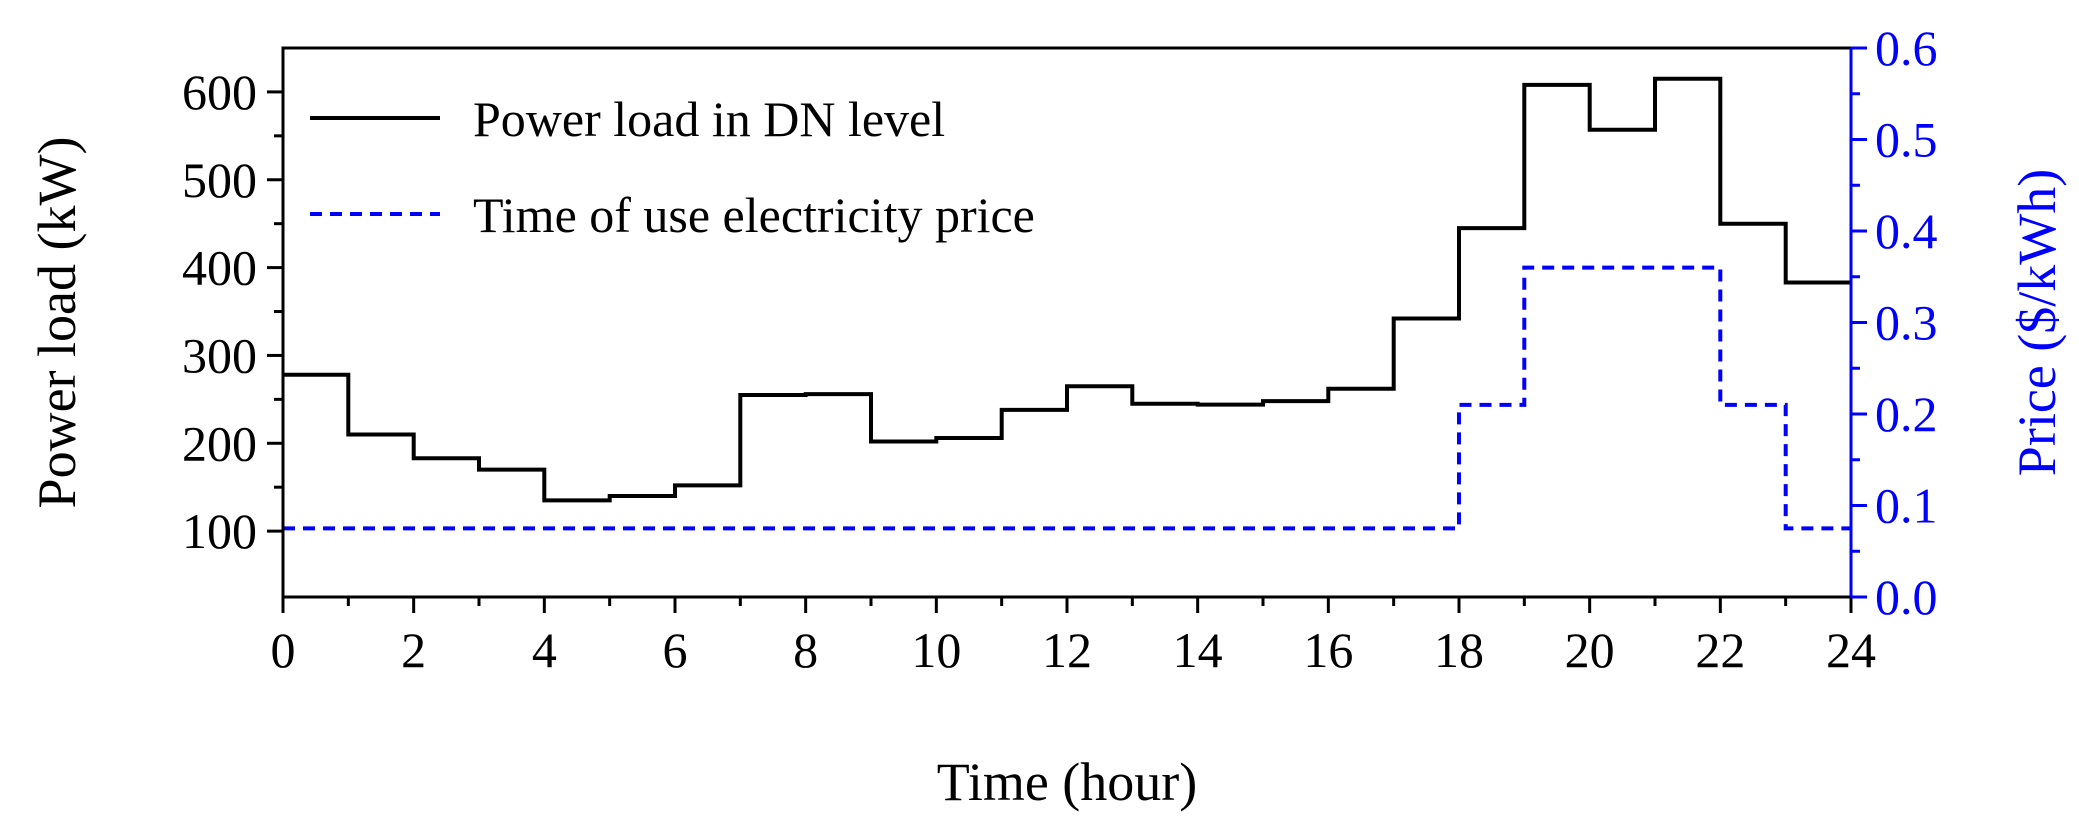 The width and height of the screenshot is (2079, 833). Describe the element at coordinates (219, 92) in the screenshot. I see `y-tick-label: 600` at that location.